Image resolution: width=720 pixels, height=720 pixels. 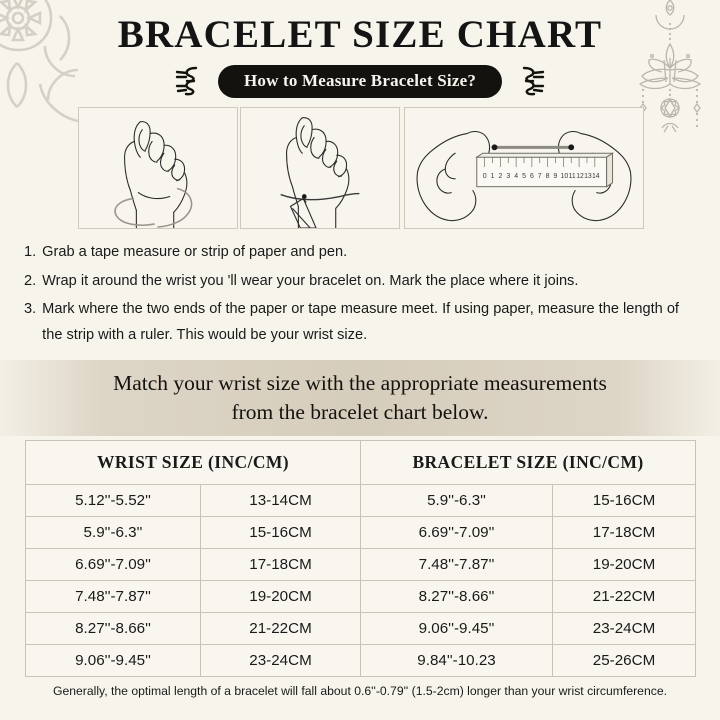 I want to click on cell-bracelet-cm: 21-22CM, so click(x=624, y=596).